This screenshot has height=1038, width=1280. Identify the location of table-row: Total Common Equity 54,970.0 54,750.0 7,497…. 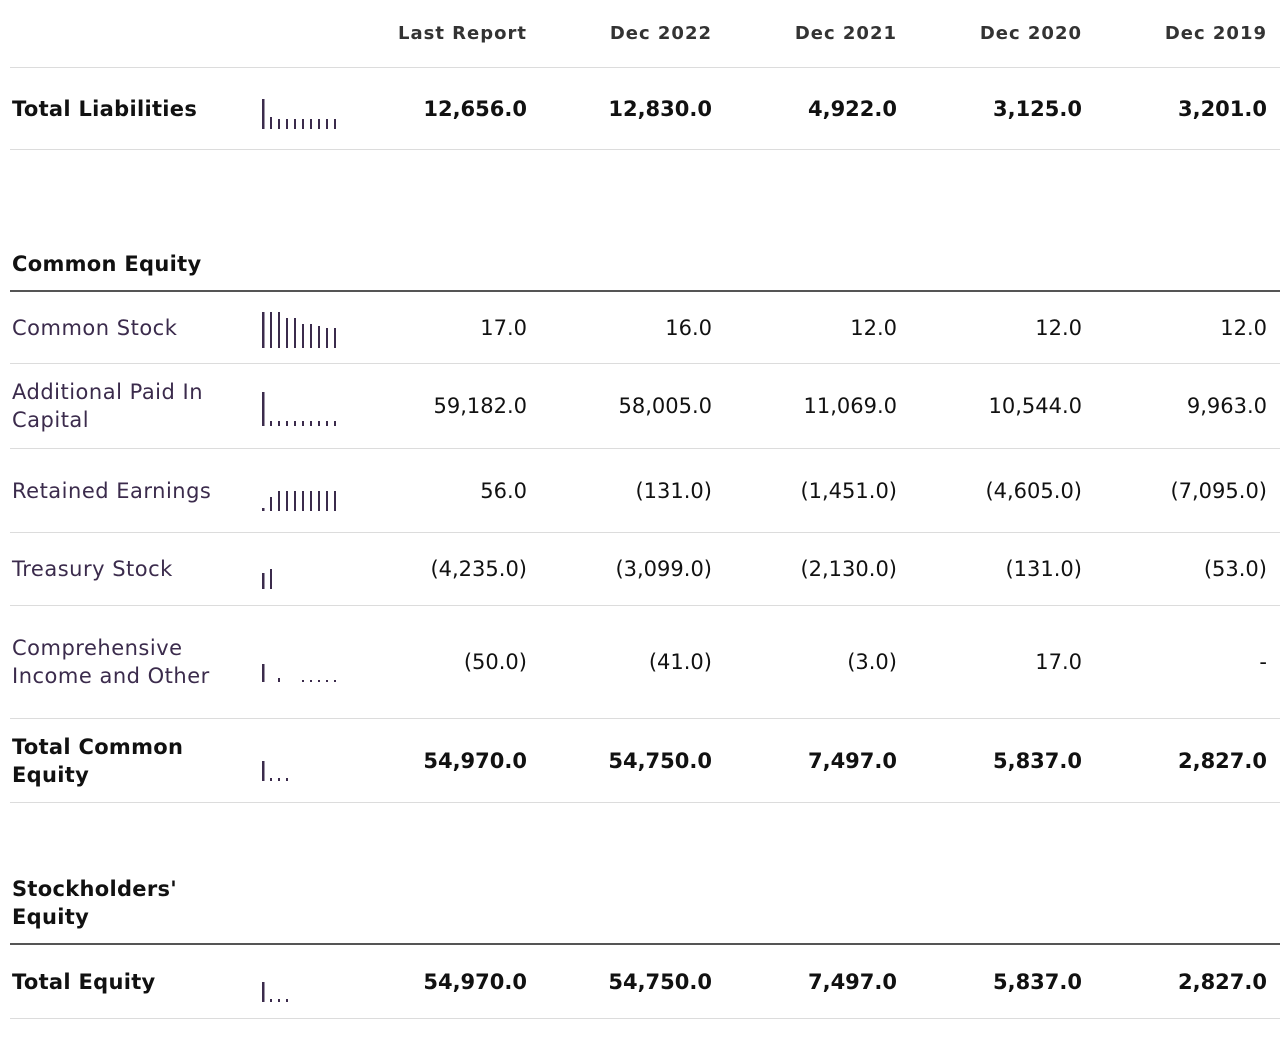
(645, 761).